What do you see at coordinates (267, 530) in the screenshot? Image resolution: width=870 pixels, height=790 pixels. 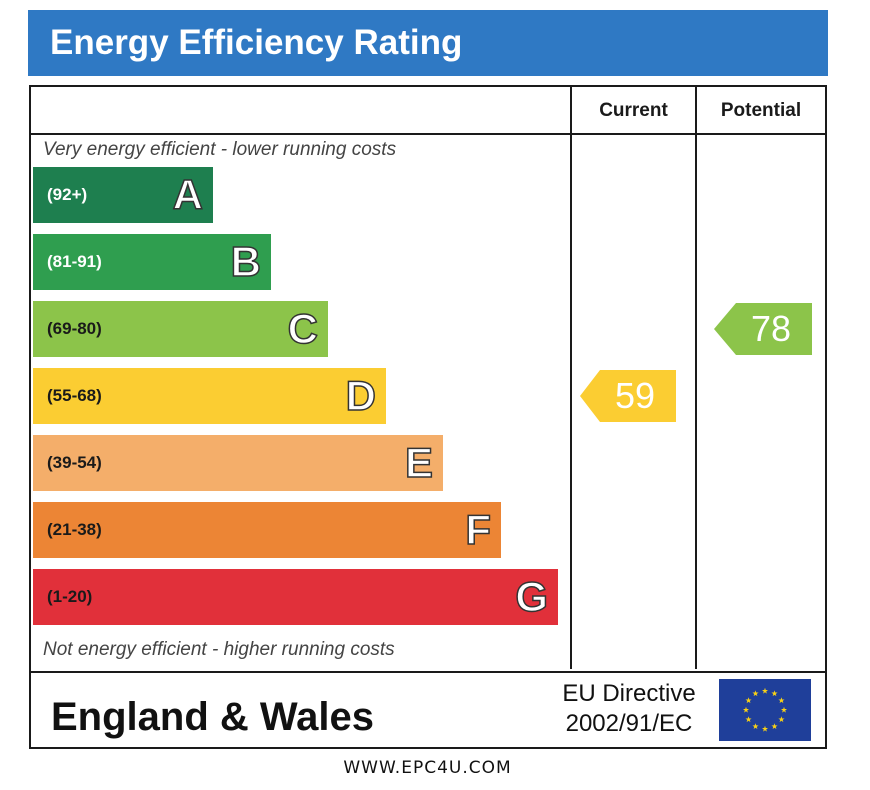 I see `band-f: (21-38) F` at bounding box center [267, 530].